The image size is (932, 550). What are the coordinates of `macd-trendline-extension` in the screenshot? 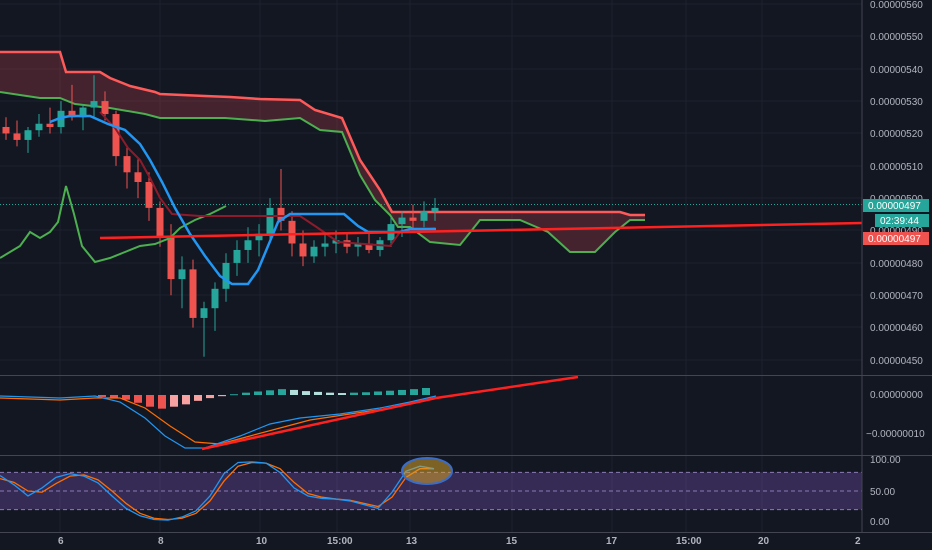 It's located at (507, 387).